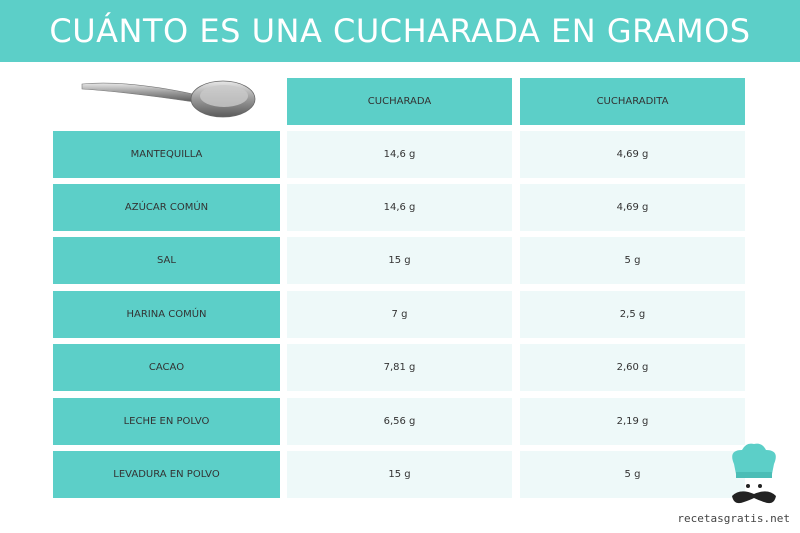 The height and width of the screenshot is (533, 800). Describe the element at coordinates (166, 260) in the screenshot. I see `row-label: SAL` at that location.